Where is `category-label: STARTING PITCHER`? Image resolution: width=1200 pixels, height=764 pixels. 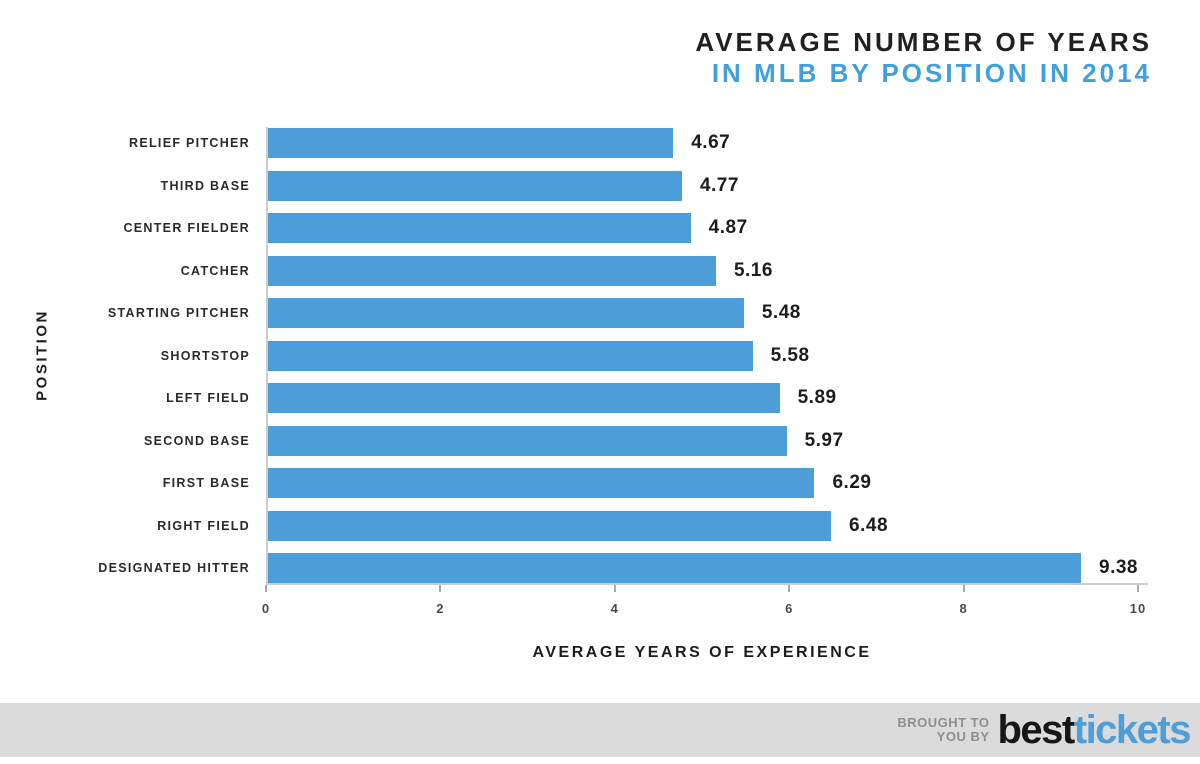
category-label: STARTING PITCHER is located at coordinates (178, 313).